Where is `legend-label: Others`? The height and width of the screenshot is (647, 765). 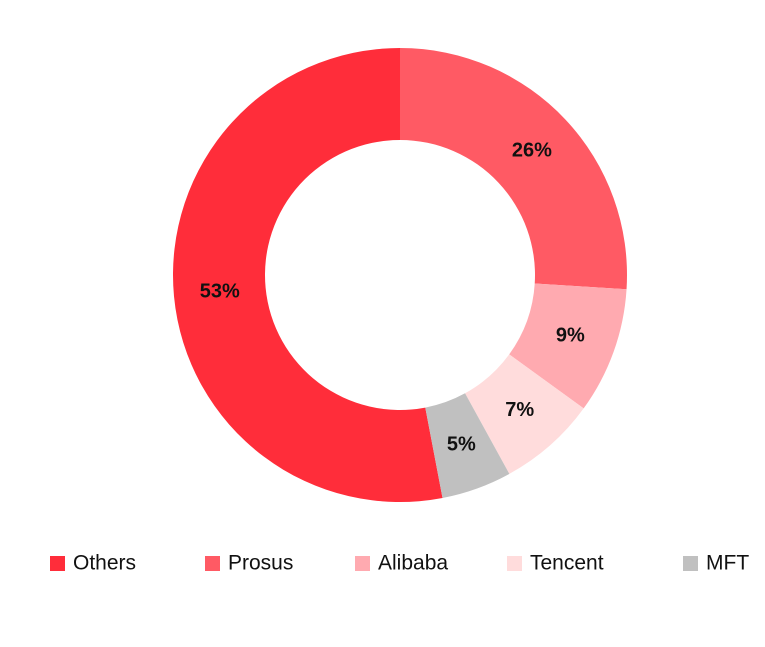 legend-label: Others is located at coordinates (104, 563).